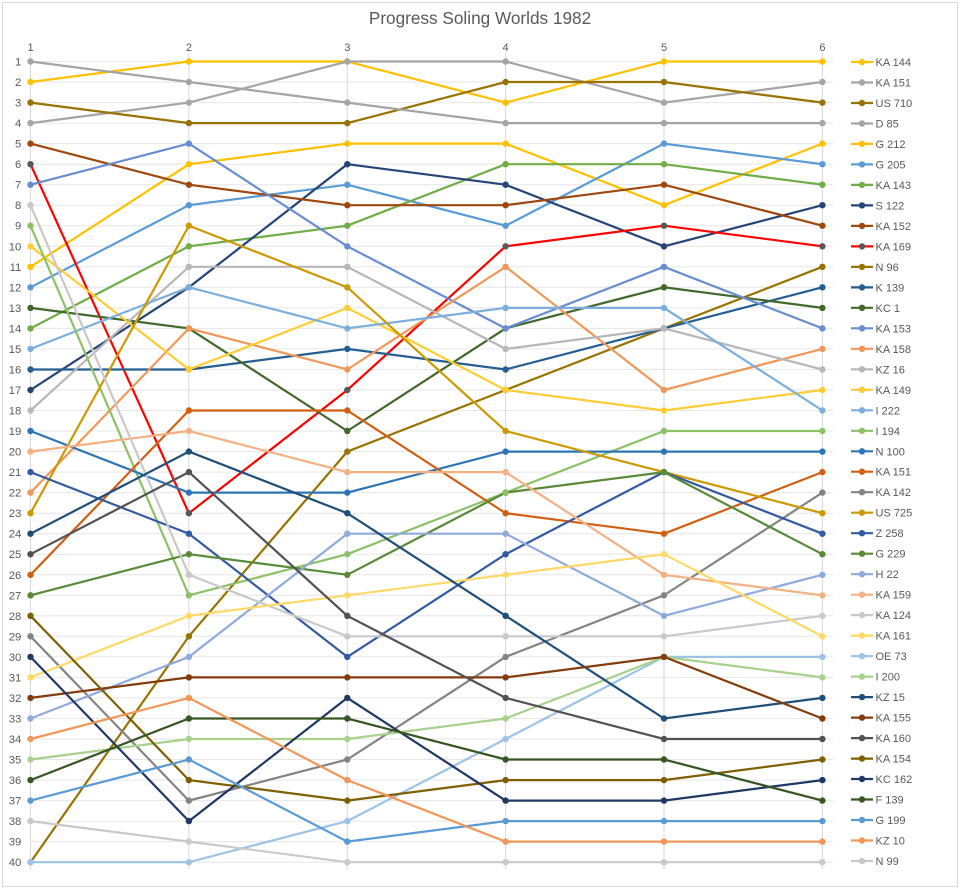 This screenshot has height=893, width=960. What do you see at coordinates (15, 535) in the screenshot?
I see `svg-text: 24` at bounding box center [15, 535].